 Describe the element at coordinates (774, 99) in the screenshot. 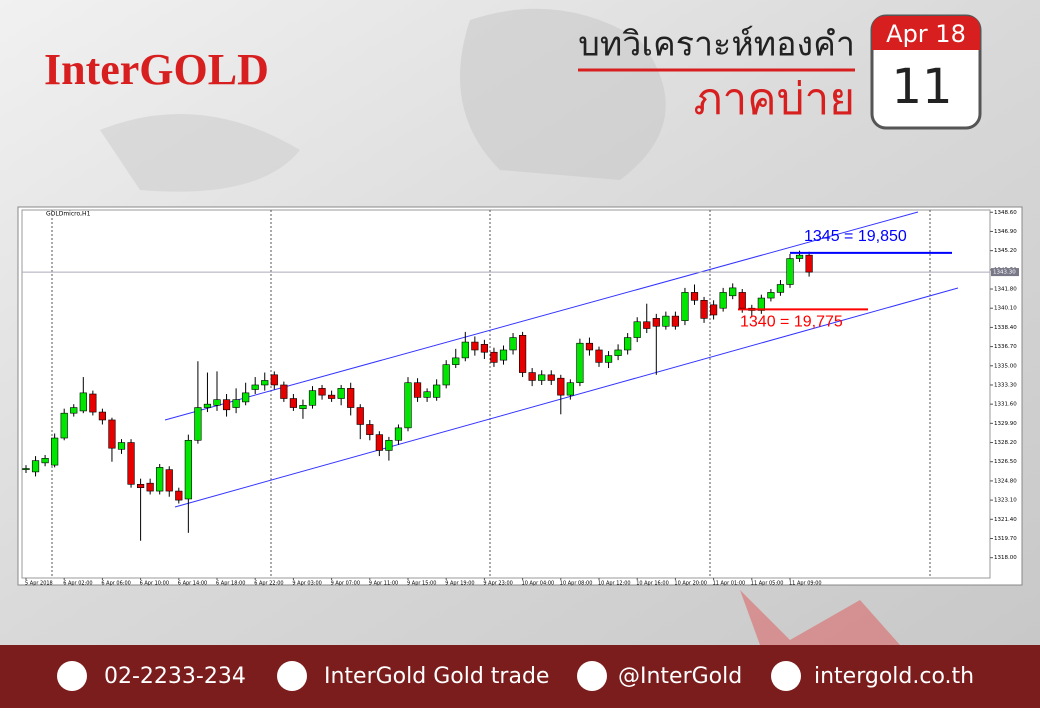

I see `subtitle: ภาคบ่าย` at that location.